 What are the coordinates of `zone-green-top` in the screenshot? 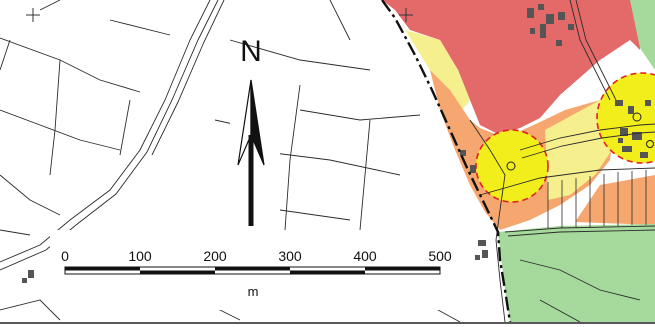 It's located at (642, 35).